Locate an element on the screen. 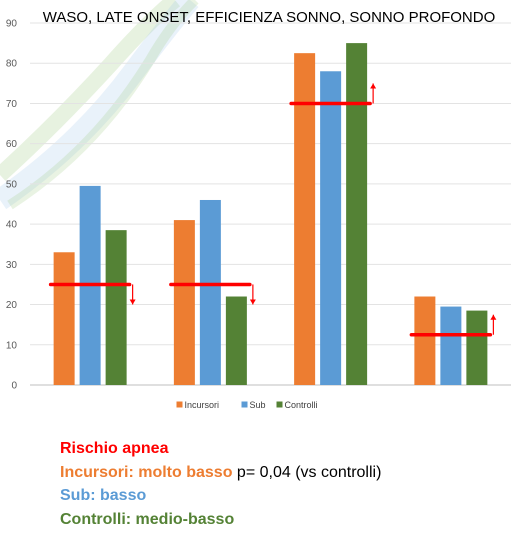 The width and height of the screenshot is (519, 535). legend: Incursori Sub Controlli is located at coordinates (247, 405).